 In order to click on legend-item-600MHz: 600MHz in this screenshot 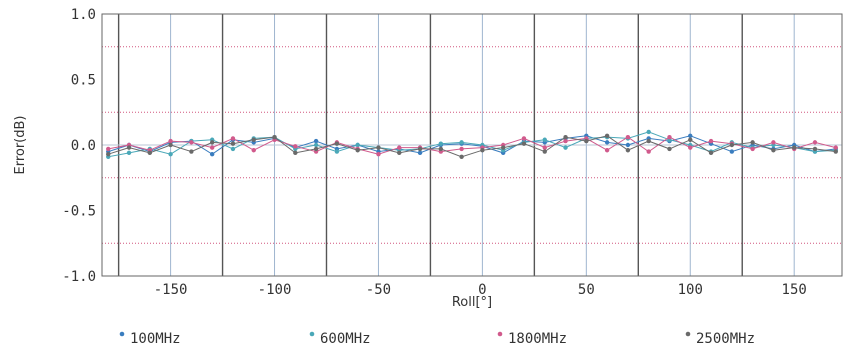, I will do `click(340, 339)`.